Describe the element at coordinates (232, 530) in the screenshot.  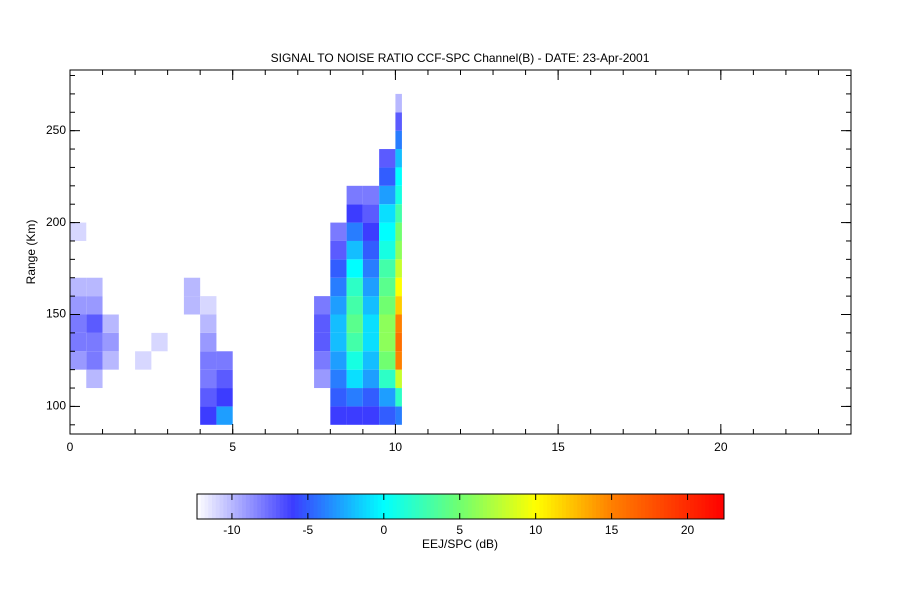
I see `colorbar-tick-label: -10` at that location.